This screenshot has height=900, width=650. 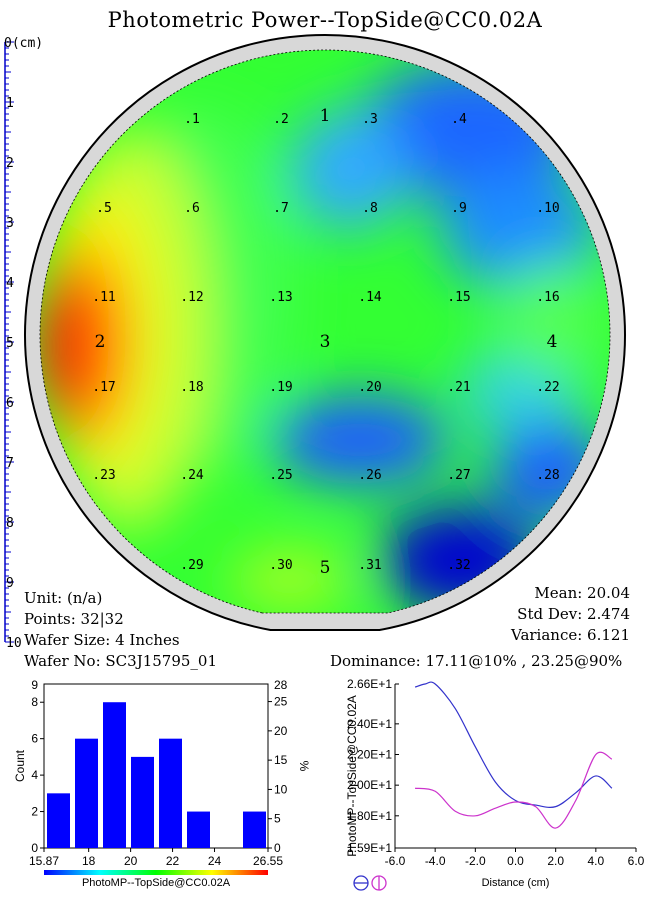 What do you see at coordinates (552, 342) in the screenshot?
I see `marker-label: 4` at bounding box center [552, 342].